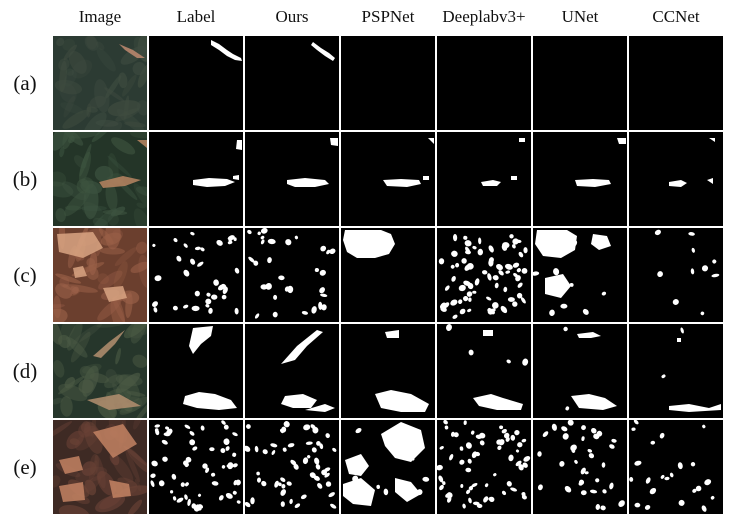 The height and width of the screenshot is (524, 736). I want to click on segmentation-mask-pspnet-b, so click(388, 179).